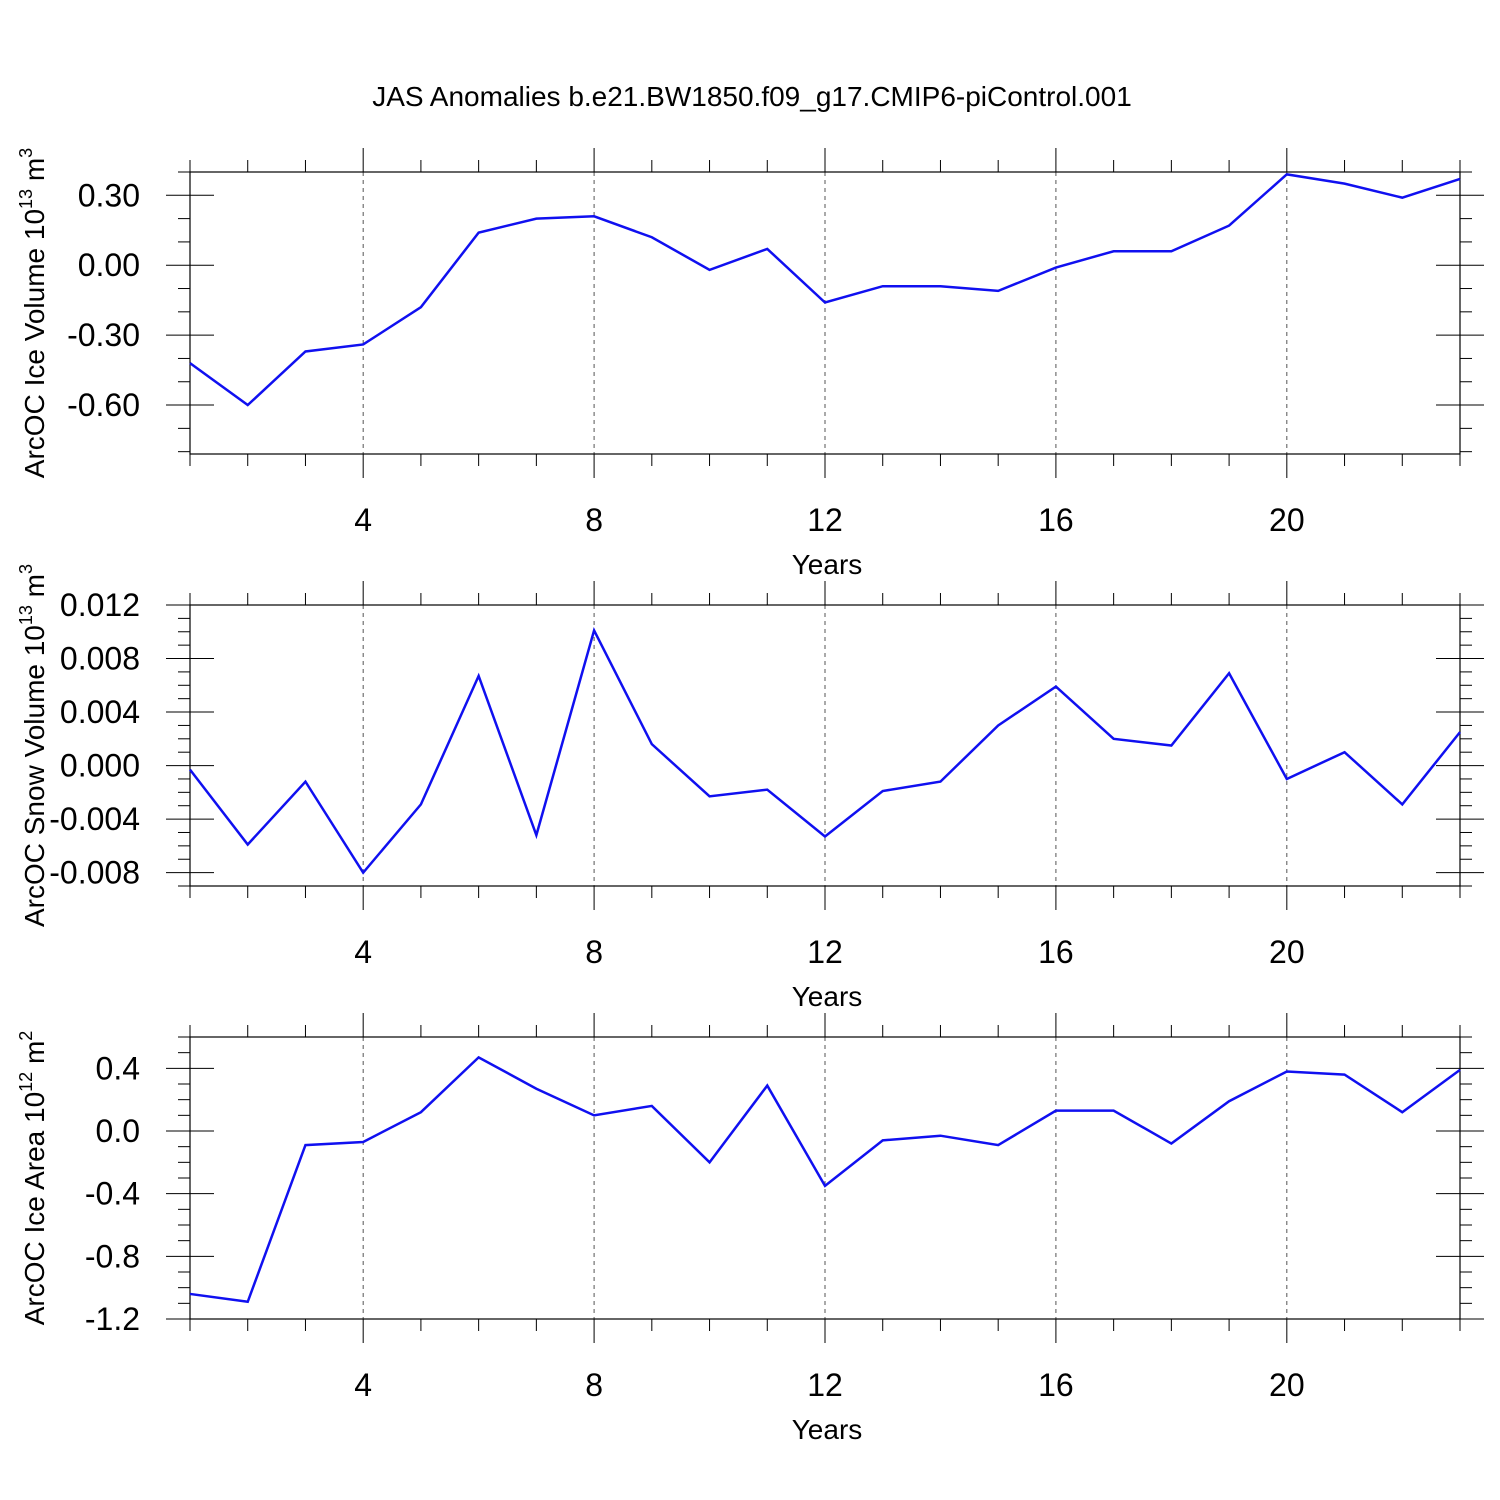 This screenshot has height=1500, width=1500. I want to click on ice-volume-y-tick-label: 0.00, so click(109, 265).